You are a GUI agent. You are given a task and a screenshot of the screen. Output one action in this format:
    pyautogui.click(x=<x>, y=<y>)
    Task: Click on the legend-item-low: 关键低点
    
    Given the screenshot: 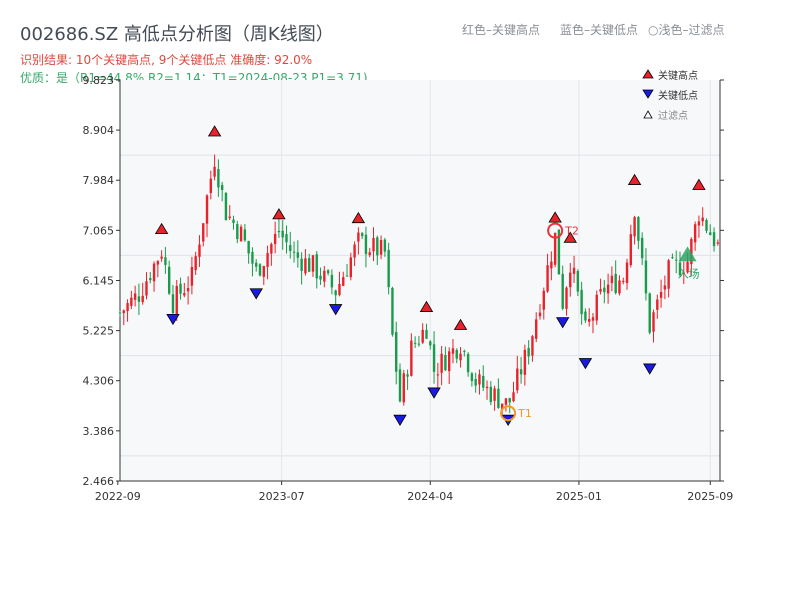 What is the action you would take?
    pyautogui.click(x=670, y=94)
    